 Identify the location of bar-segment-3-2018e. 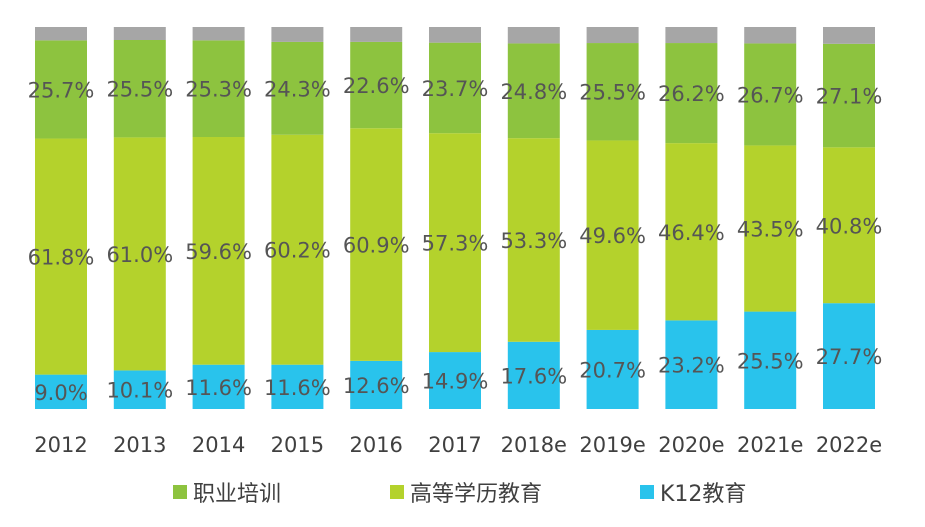
(533, 35).